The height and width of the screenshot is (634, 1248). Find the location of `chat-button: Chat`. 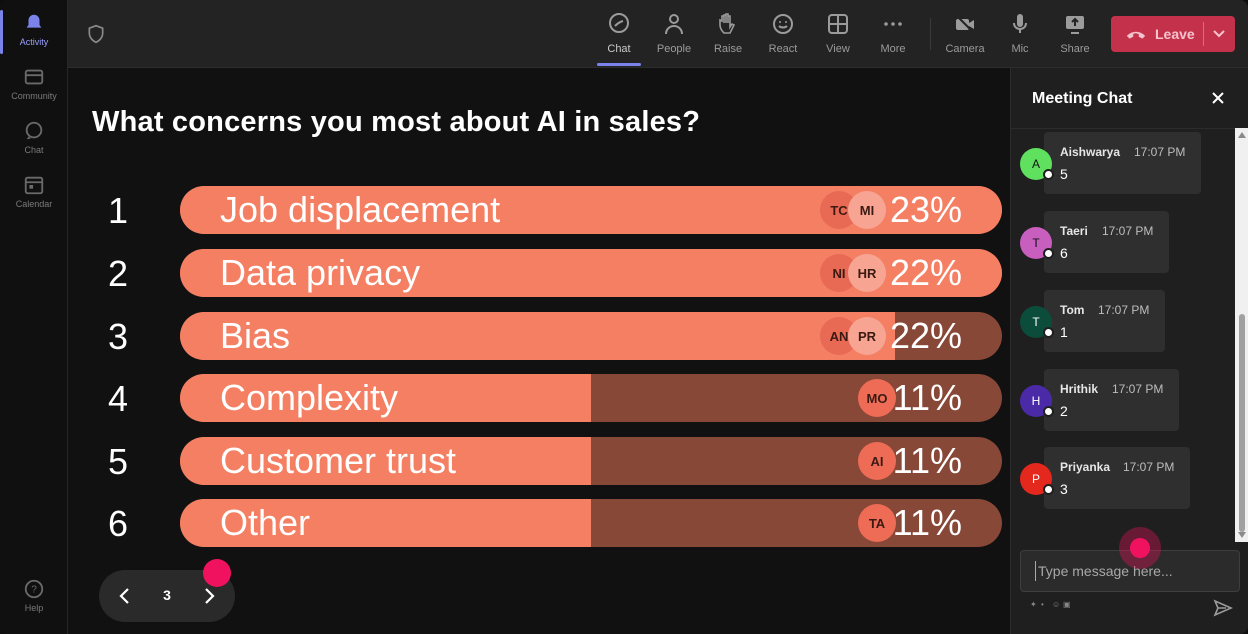

chat-button: Chat is located at coordinates (619, 38).